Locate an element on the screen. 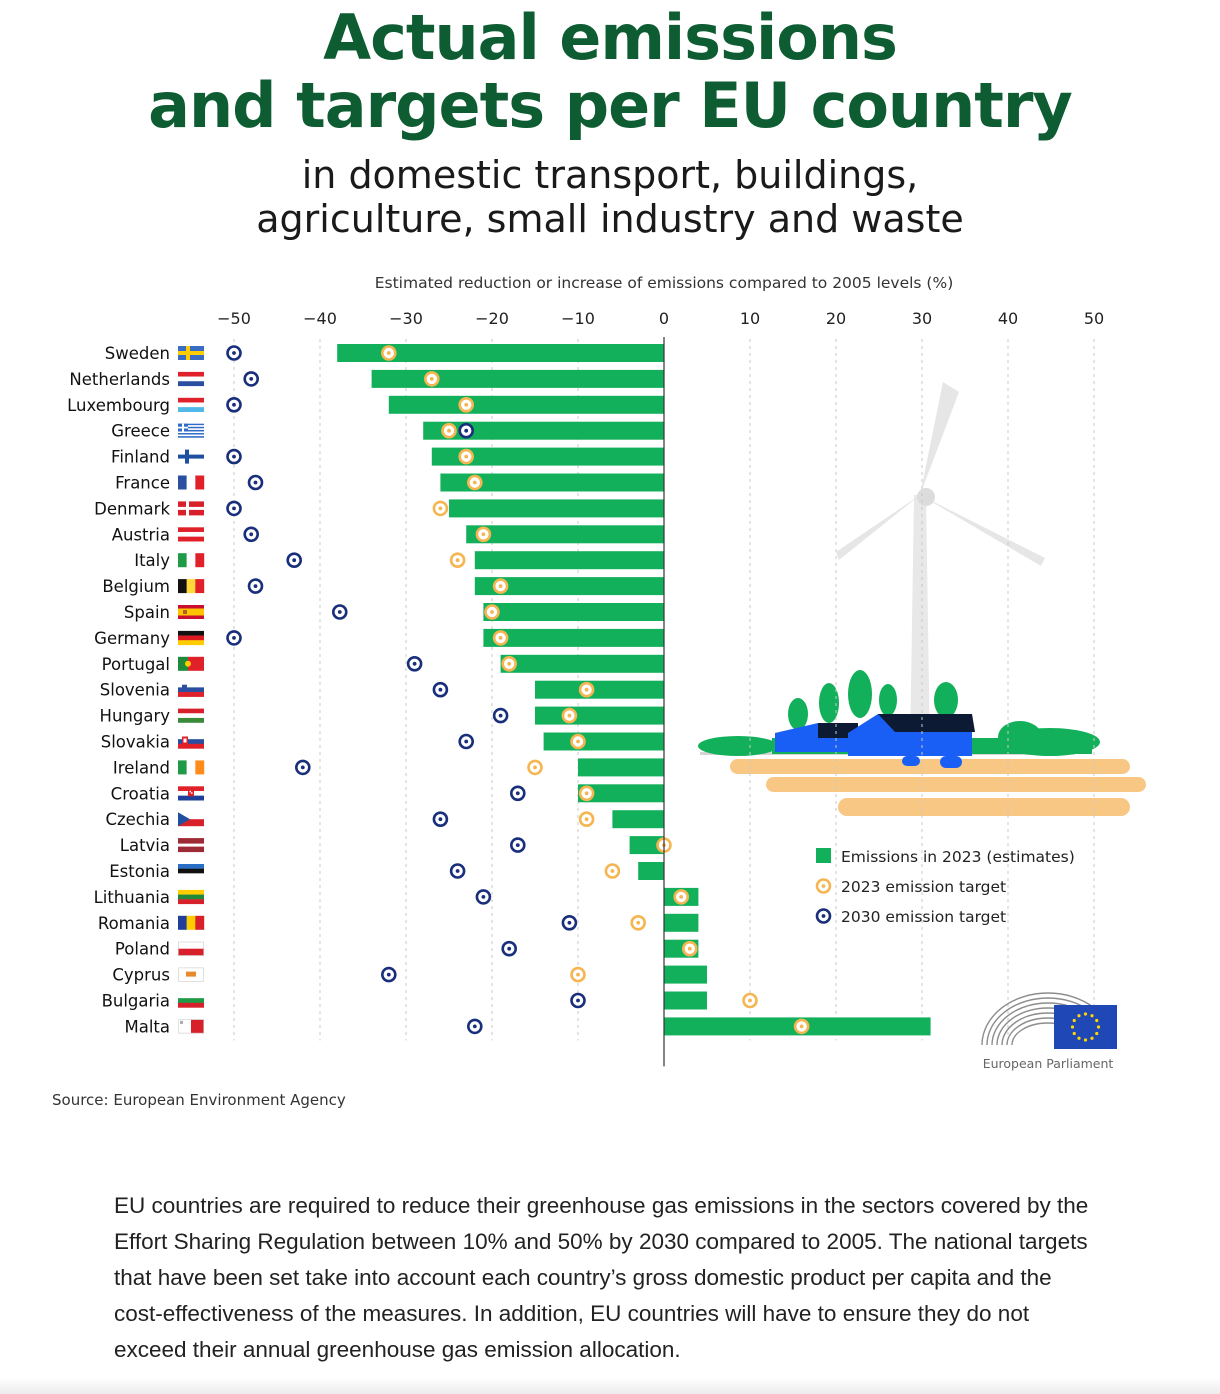  country-label: Denmark is located at coordinates (132, 508).